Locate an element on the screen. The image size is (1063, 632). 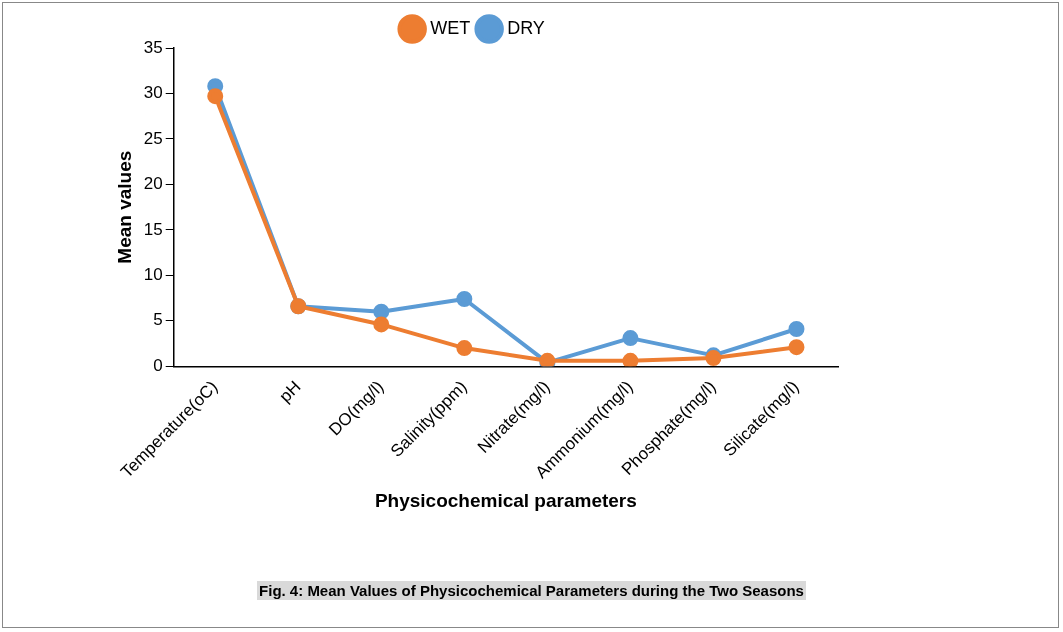
y-tick-label: 15 is located at coordinates (153, 229).